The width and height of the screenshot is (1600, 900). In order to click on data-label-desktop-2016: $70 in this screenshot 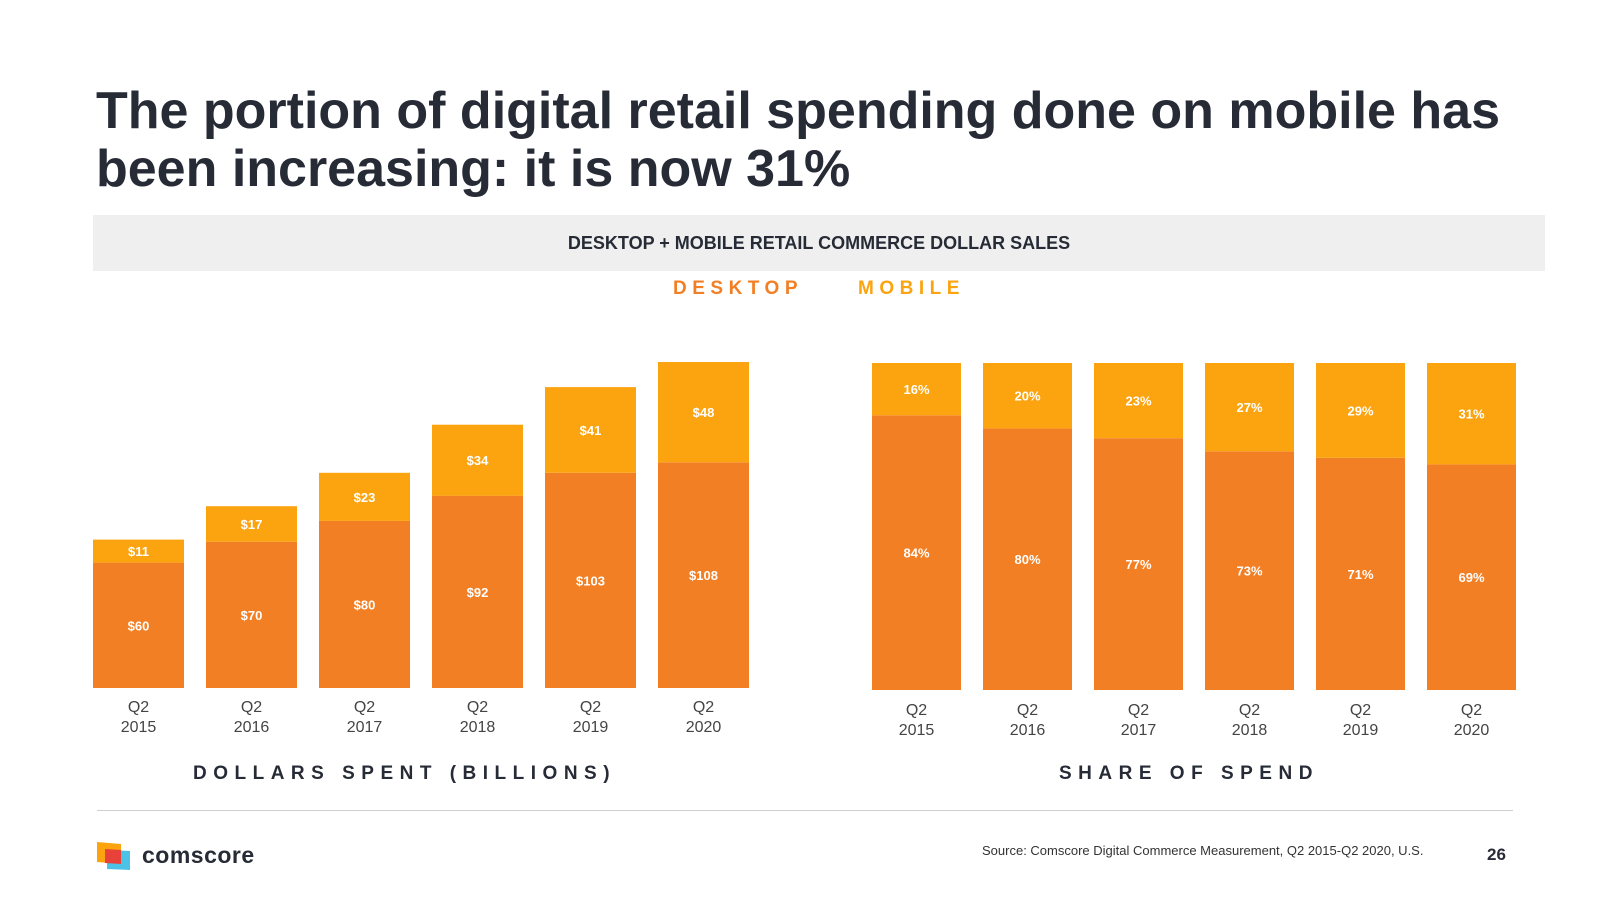, I will do `click(252, 615)`.